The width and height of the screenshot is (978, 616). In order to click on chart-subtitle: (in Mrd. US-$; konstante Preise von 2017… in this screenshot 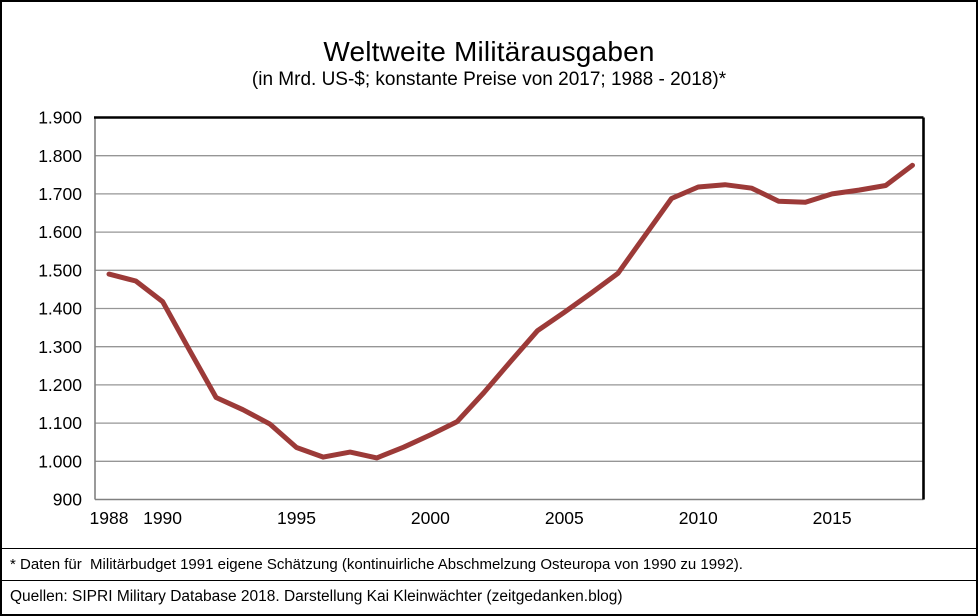, I will do `click(489, 79)`.